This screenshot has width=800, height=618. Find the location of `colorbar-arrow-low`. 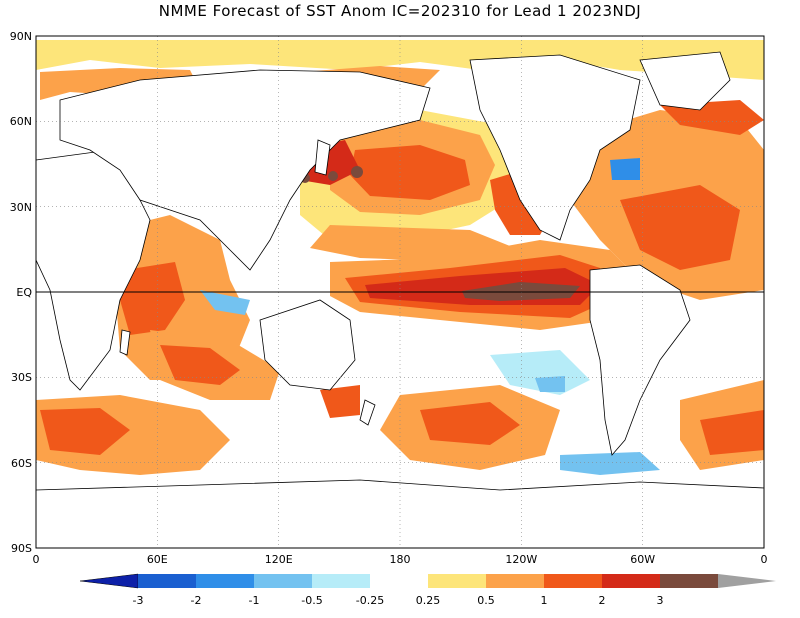

colorbar-arrow-low is located at coordinates (109, 581).